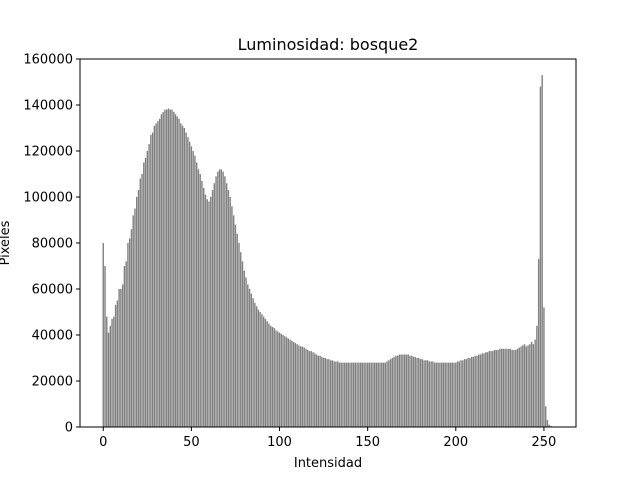  I want to click on x-tick-label: 100, so click(279, 442).